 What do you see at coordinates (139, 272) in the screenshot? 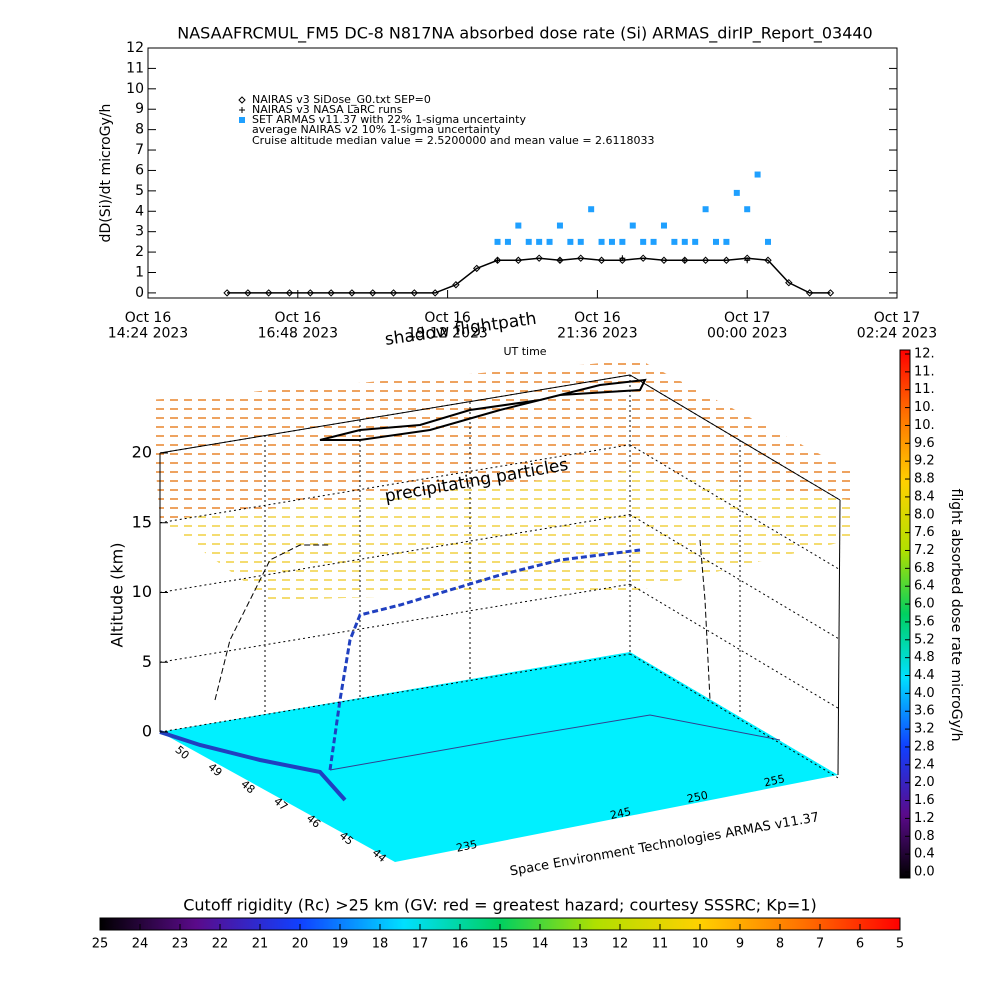
I see `y-tick-label: 1` at bounding box center [139, 272].